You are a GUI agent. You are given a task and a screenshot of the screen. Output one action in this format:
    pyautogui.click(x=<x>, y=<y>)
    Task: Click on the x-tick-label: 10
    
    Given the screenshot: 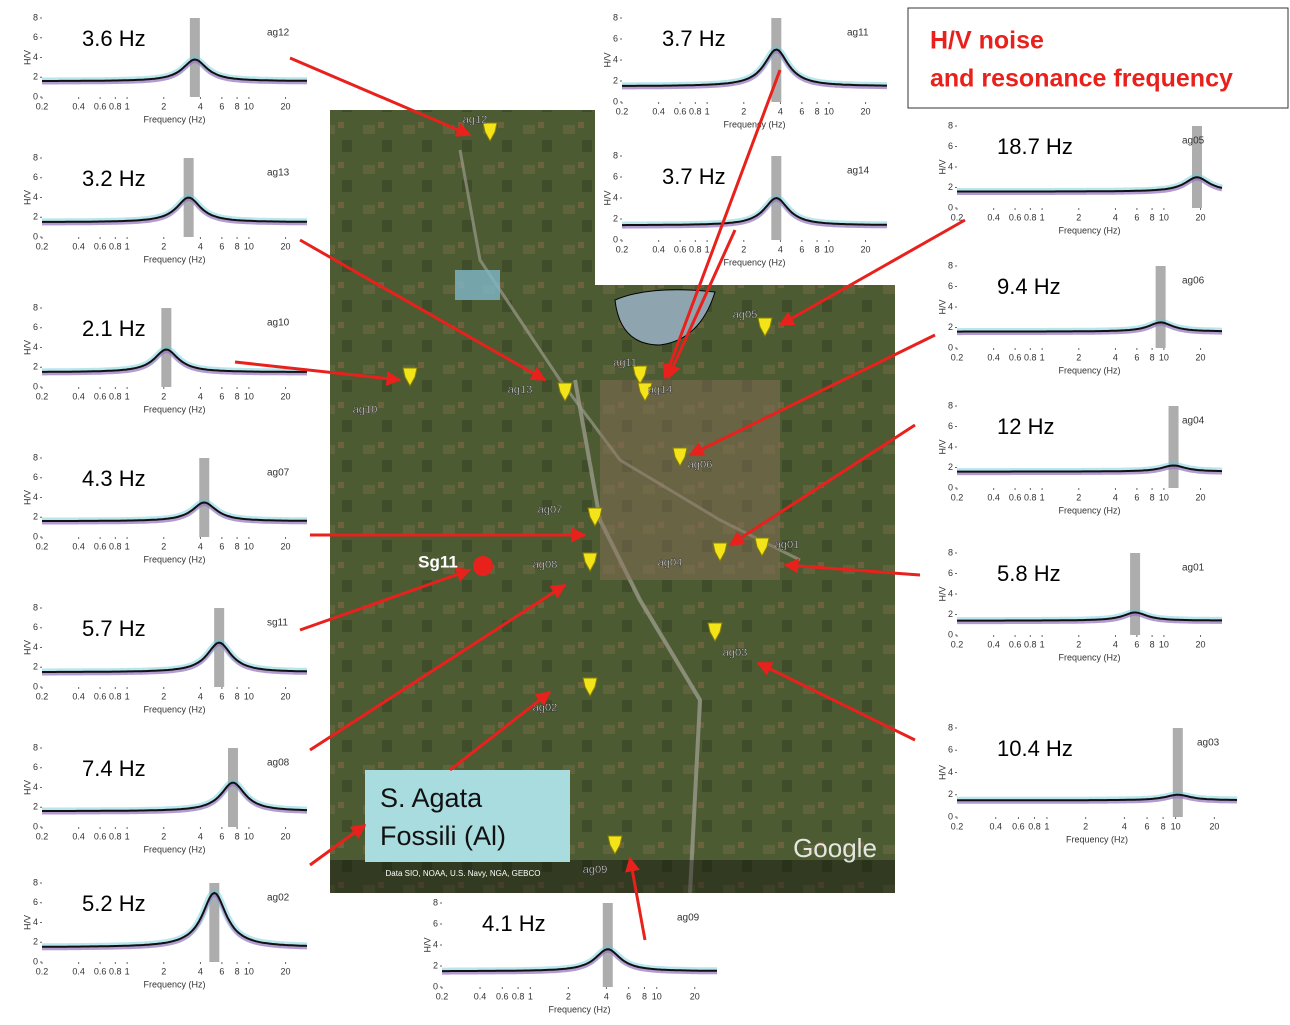 What is the action you would take?
    pyautogui.click(x=1164, y=357)
    